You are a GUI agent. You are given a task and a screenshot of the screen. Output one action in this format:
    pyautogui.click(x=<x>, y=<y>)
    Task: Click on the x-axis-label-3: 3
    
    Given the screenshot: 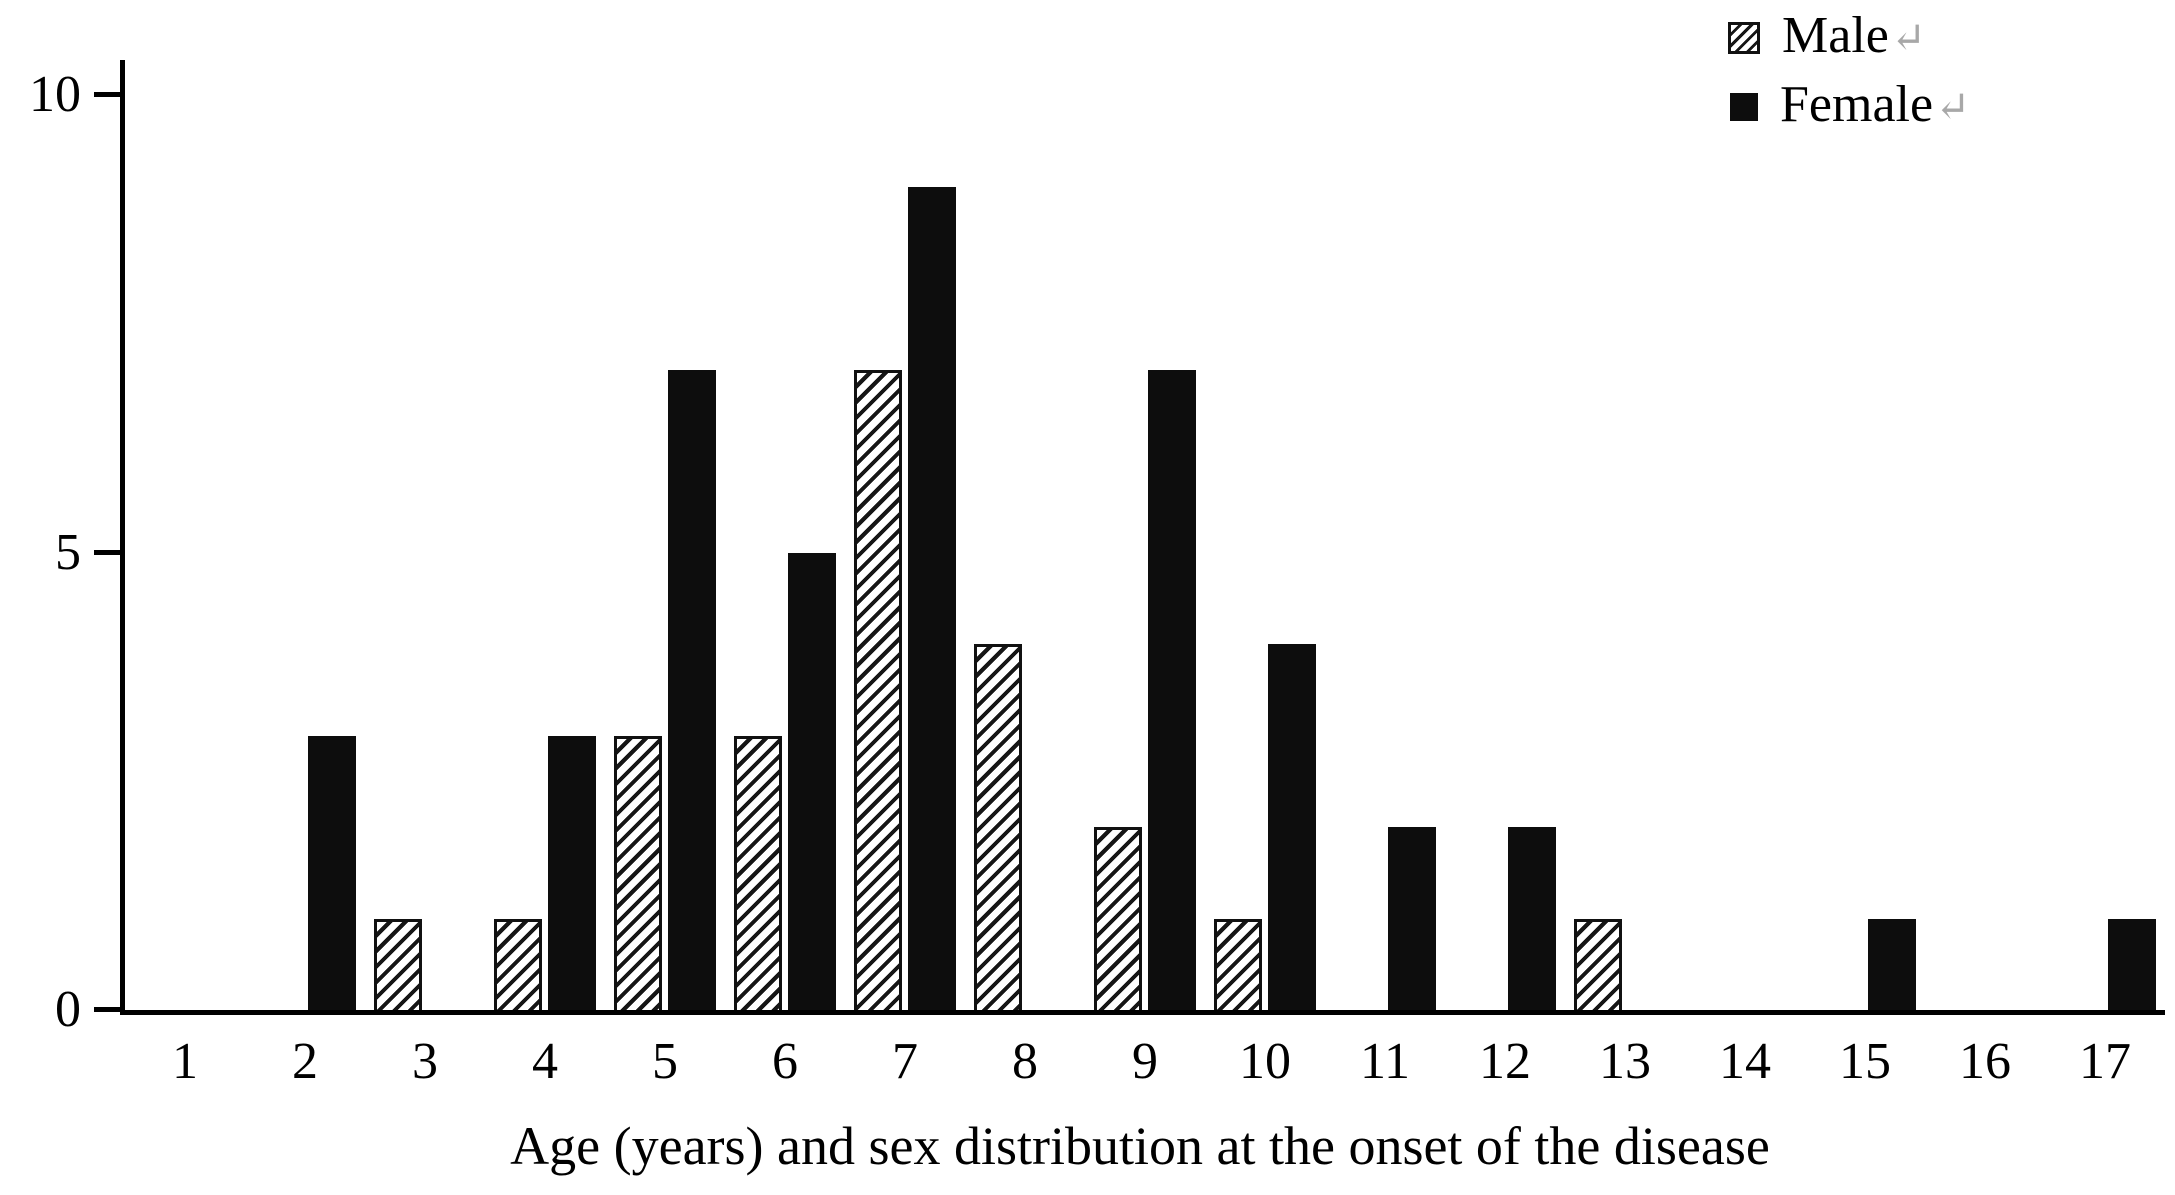 What is the action you would take?
    pyautogui.click(x=425, y=1061)
    